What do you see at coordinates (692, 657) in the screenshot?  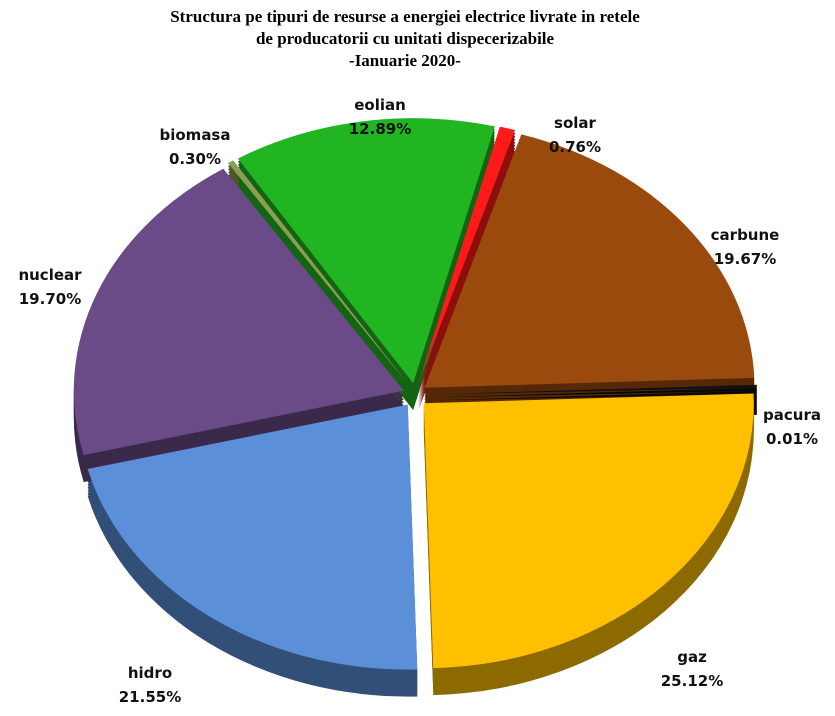 I see `slice-label: gaz` at bounding box center [692, 657].